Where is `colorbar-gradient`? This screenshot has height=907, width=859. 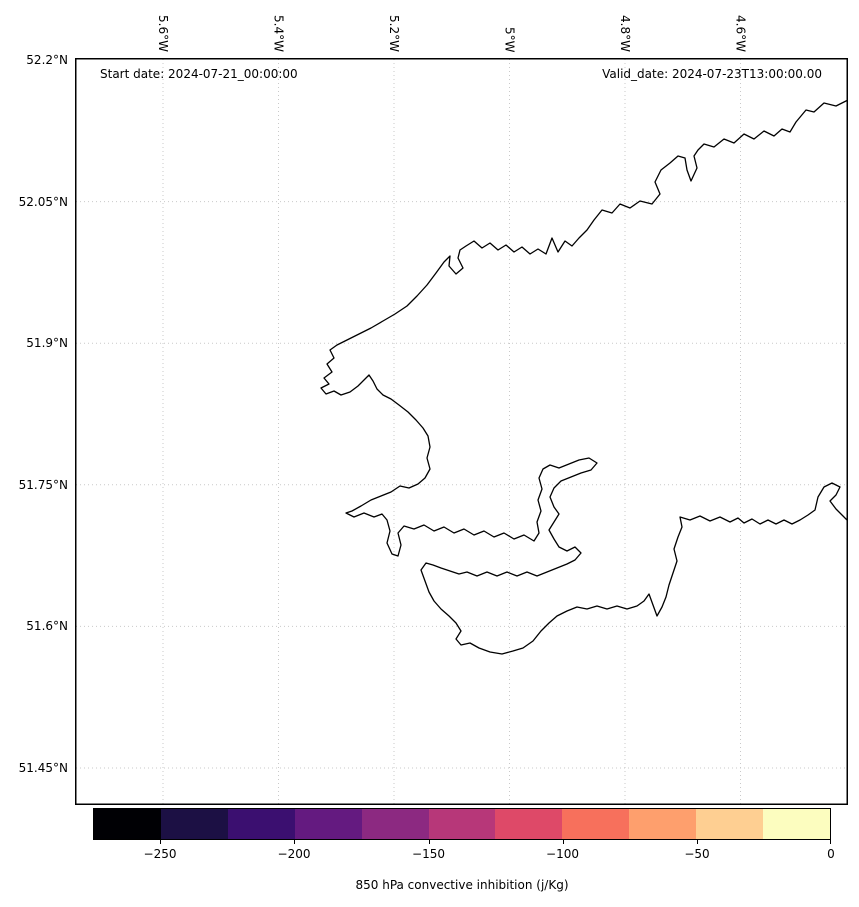 colorbar-gradient is located at coordinates (462, 824).